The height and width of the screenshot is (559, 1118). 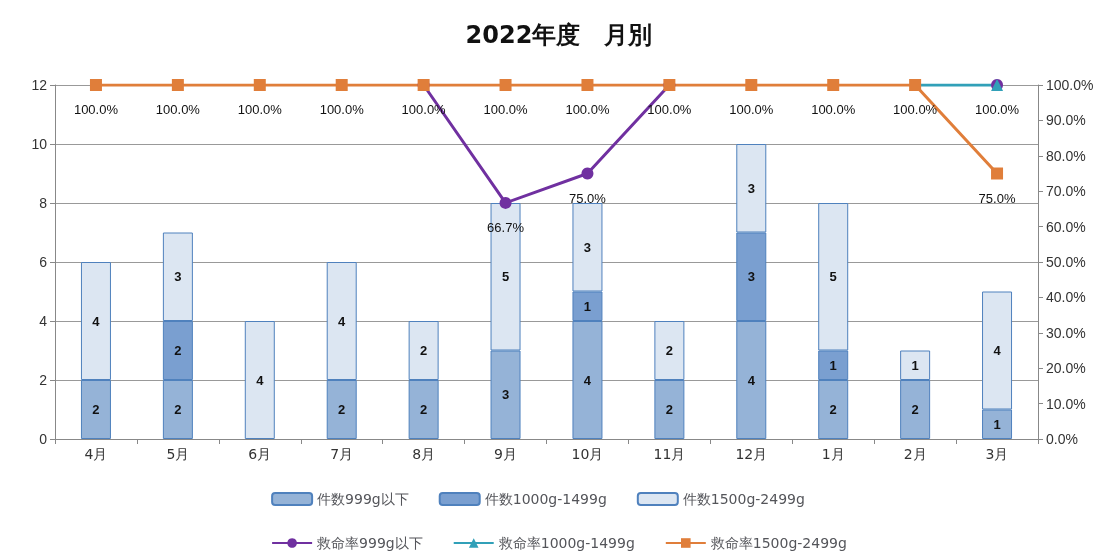 What do you see at coordinates (1066, 262) in the screenshot?
I see `y2-tick-label: 50.0%` at bounding box center [1066, 262].